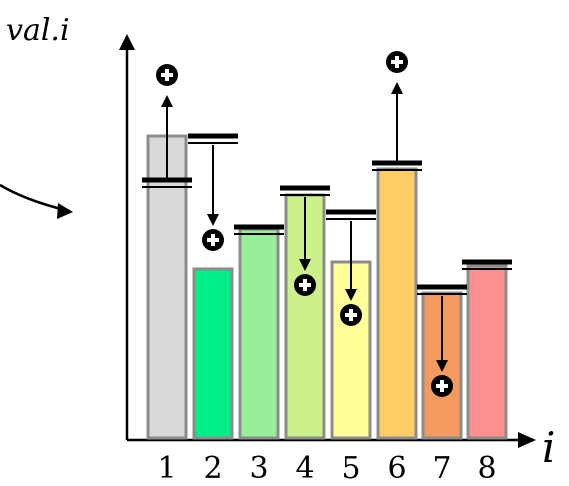  Describe the element at coordinates (396, 468) in the screenshot. I see `x-tick-label-6: 6` at that location.